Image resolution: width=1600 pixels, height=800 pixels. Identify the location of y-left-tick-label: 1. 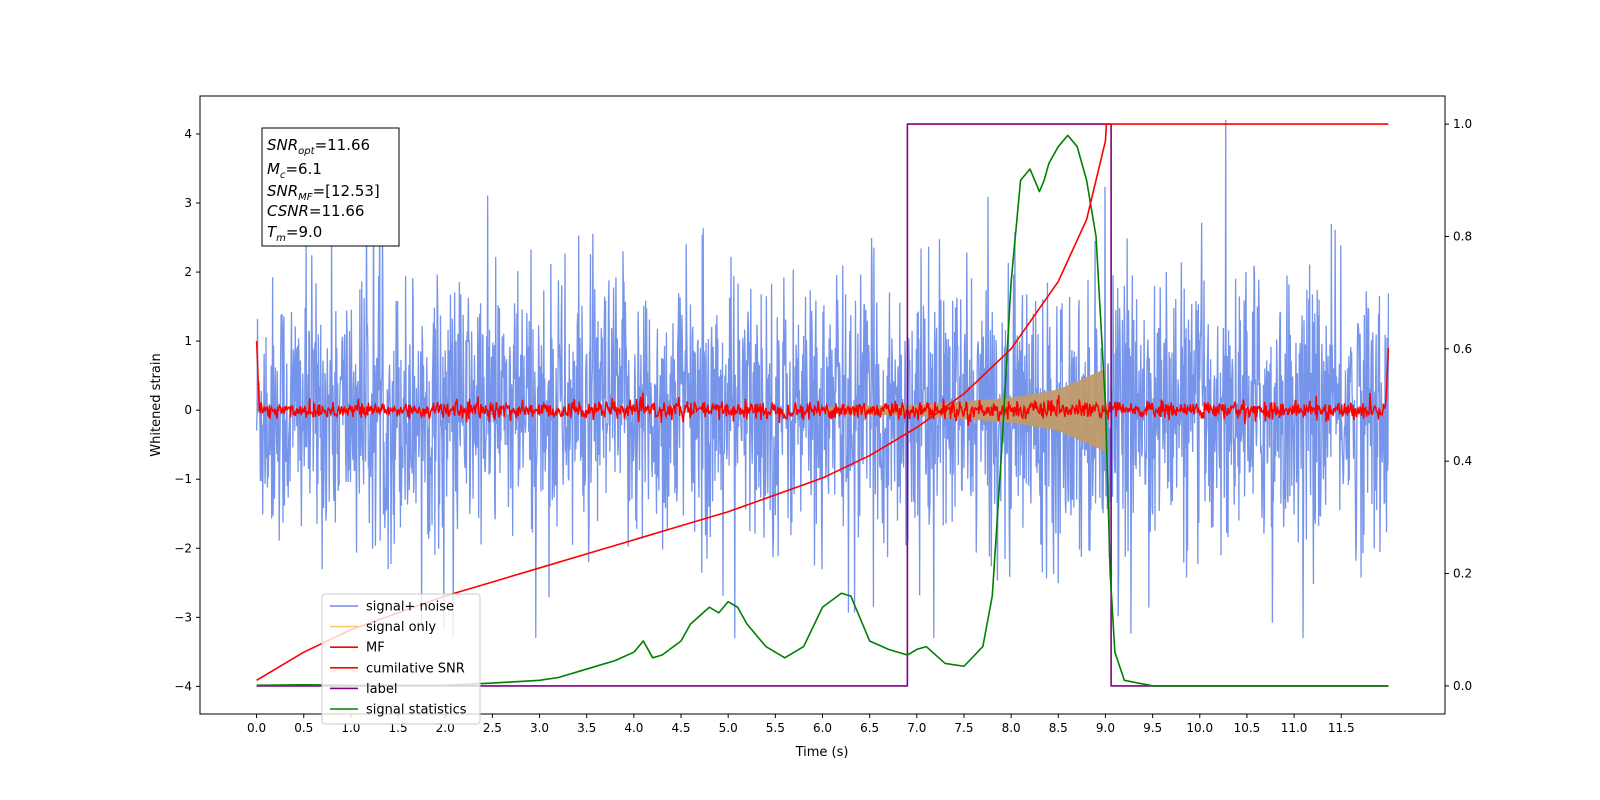
(188, 341).